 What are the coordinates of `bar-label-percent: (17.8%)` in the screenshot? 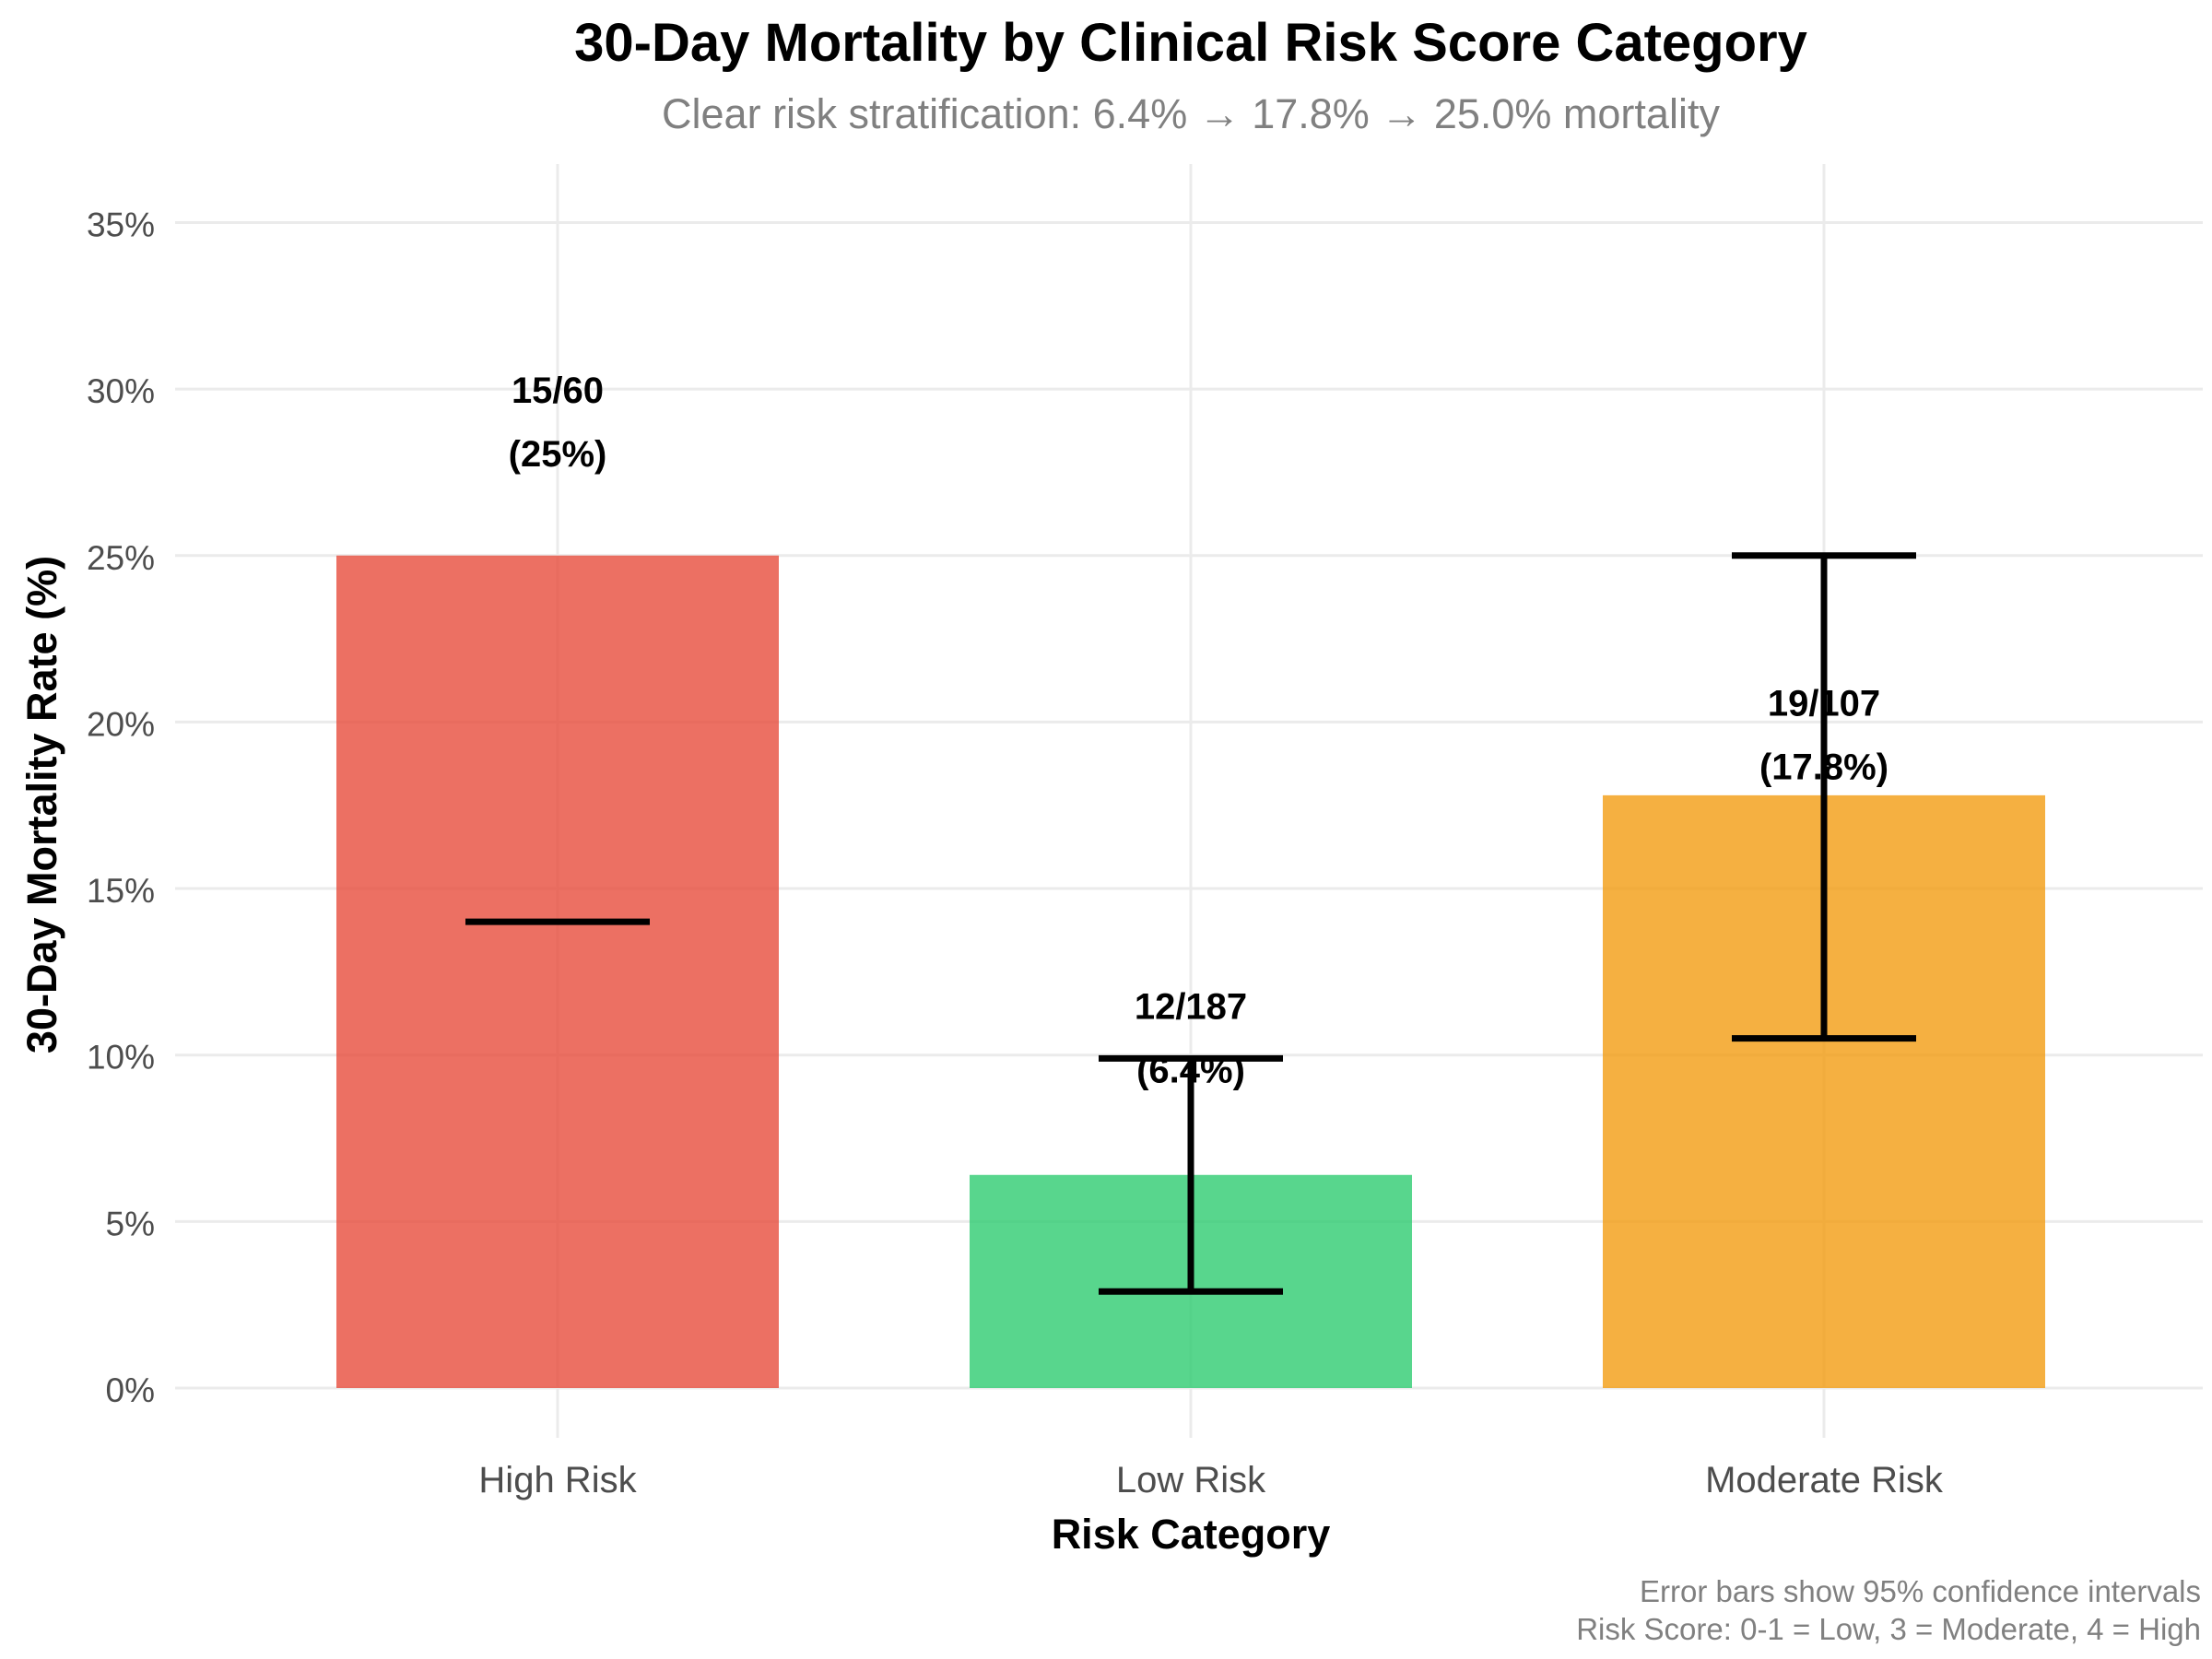 It's located at (1823, 767).